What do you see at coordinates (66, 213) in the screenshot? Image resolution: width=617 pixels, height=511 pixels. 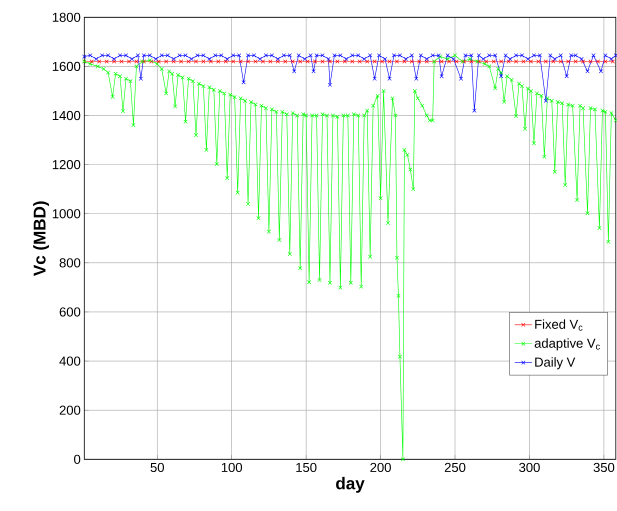 I see `y-tick-label: 1000` at bounding box center [66, 213].